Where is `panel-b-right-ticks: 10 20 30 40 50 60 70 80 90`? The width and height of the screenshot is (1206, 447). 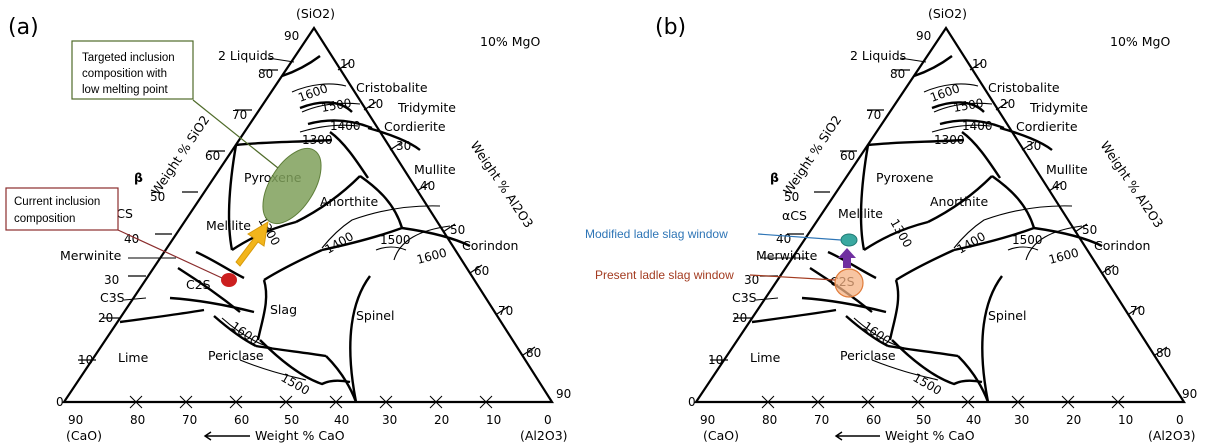 panel-b-right-ticks: 10 20 30 40 50 60 70 80 90 is located at coordinates (1083, 229).